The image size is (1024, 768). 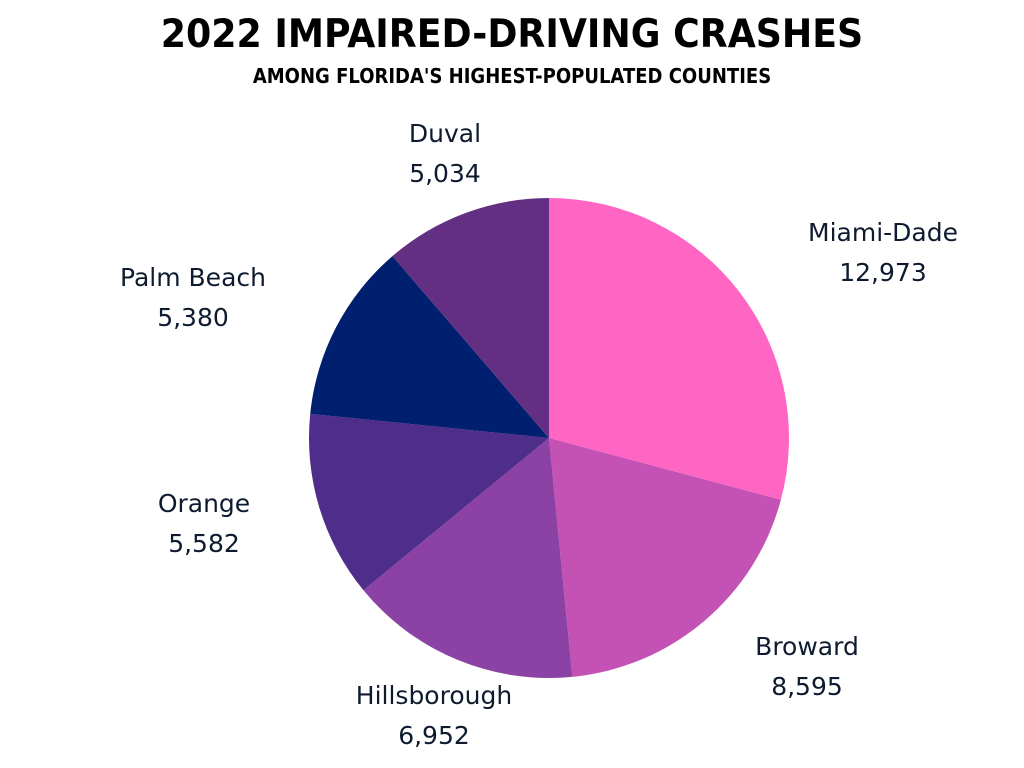 What do you see at coordinates (434, 716) in the screenshot?
I see `slice-label-hillsborough: Hillsborough 6,952` at bounding box center [434, 716].